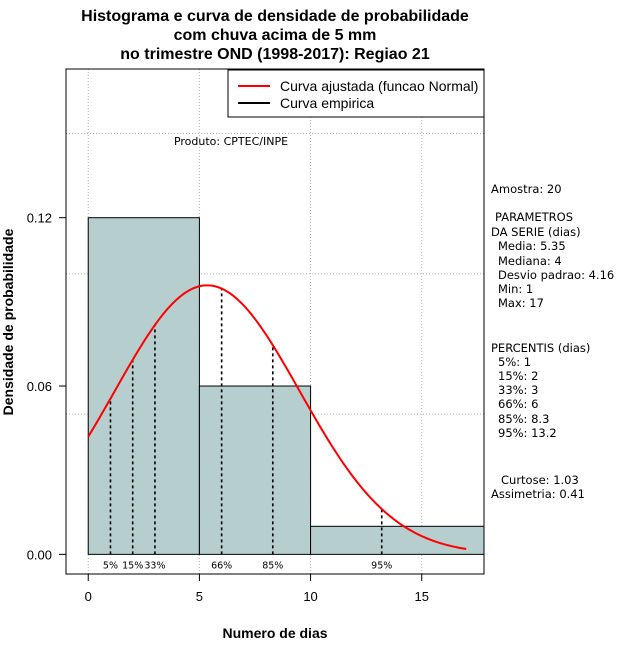 This screenshot has height=660, width=640. I want to click on y-axis-title: Densidade de probabilidade, so click(8, 321).